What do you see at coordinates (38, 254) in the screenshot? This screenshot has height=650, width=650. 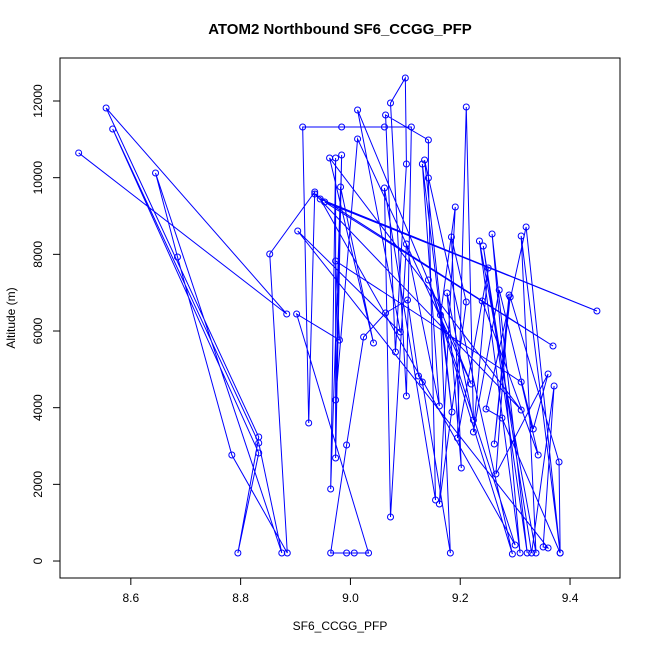 I see `y-tick-label: 8000` at bounding box center [38, 254].